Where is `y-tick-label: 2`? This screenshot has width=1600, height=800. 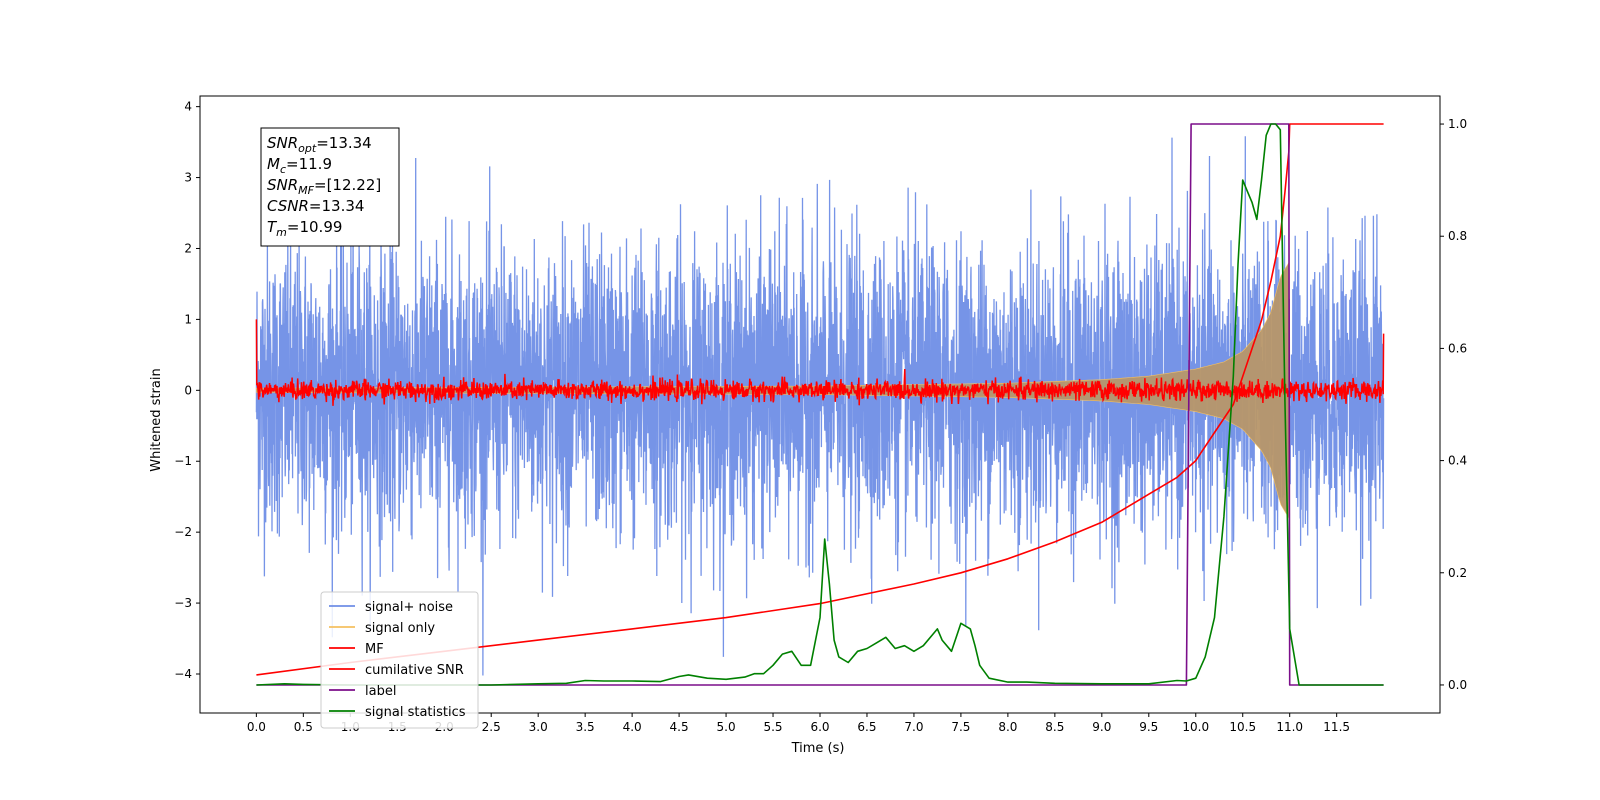 y-tick-label: 2 is located at coordinates (188, 248).